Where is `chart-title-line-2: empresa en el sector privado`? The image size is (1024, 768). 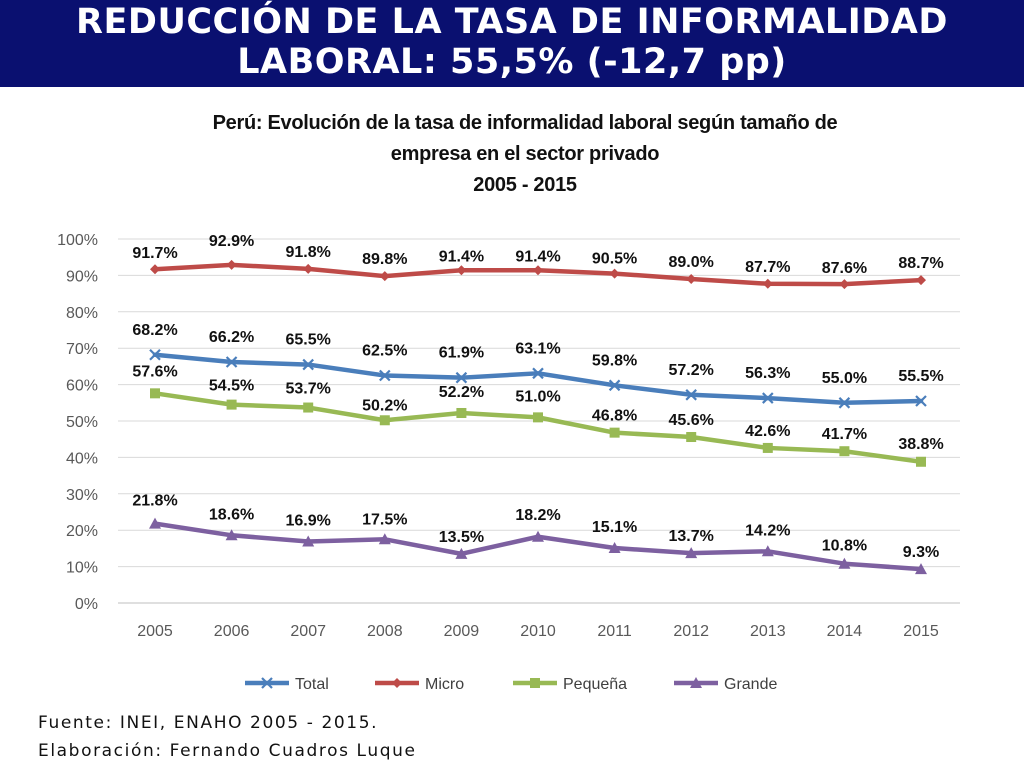
chart-title-line-2: empresa en el sector privado is located at coordinates (525, 154).